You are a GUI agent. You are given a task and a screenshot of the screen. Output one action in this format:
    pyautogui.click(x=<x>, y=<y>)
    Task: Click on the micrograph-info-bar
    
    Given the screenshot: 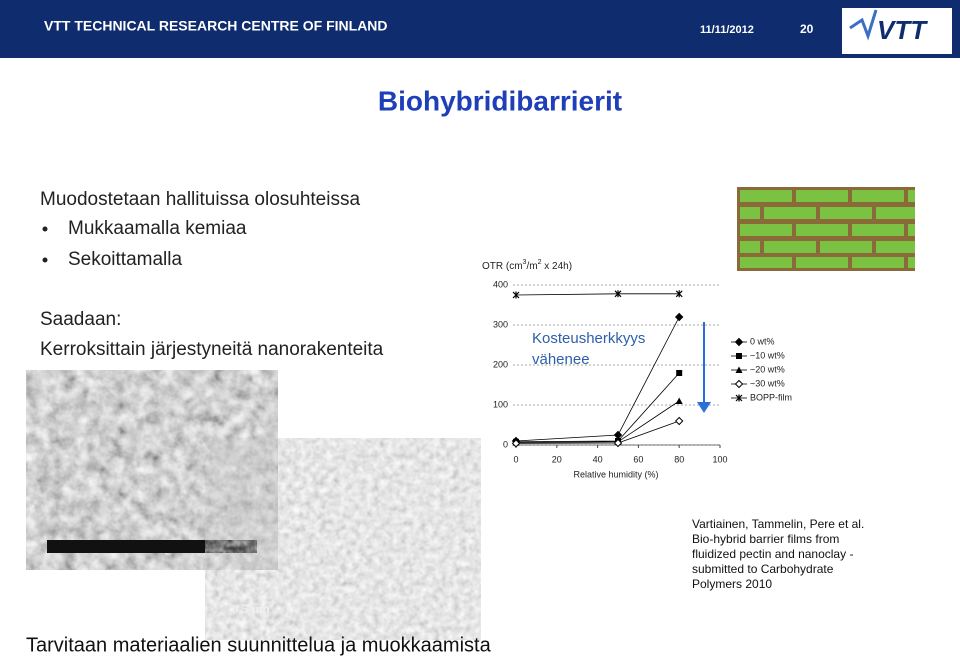 What is the action you would take?
    pyautogui.click(x=152, y=546)
    